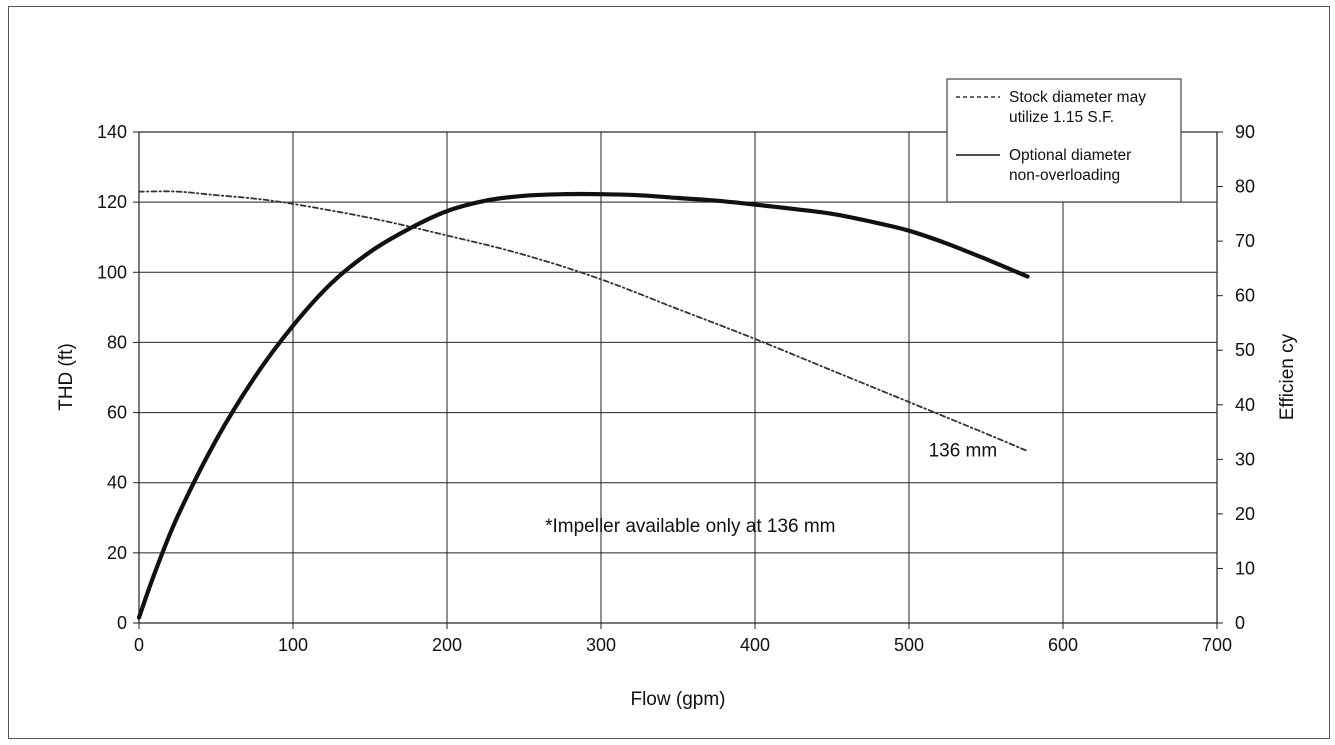 The width and height of the screenshot is (1335, 745). What do you see at coordinates (1070, 155) in the screenshot?
I see `legend-label-optional-line1: Optional diameter` at bounding box center [1070, 155].